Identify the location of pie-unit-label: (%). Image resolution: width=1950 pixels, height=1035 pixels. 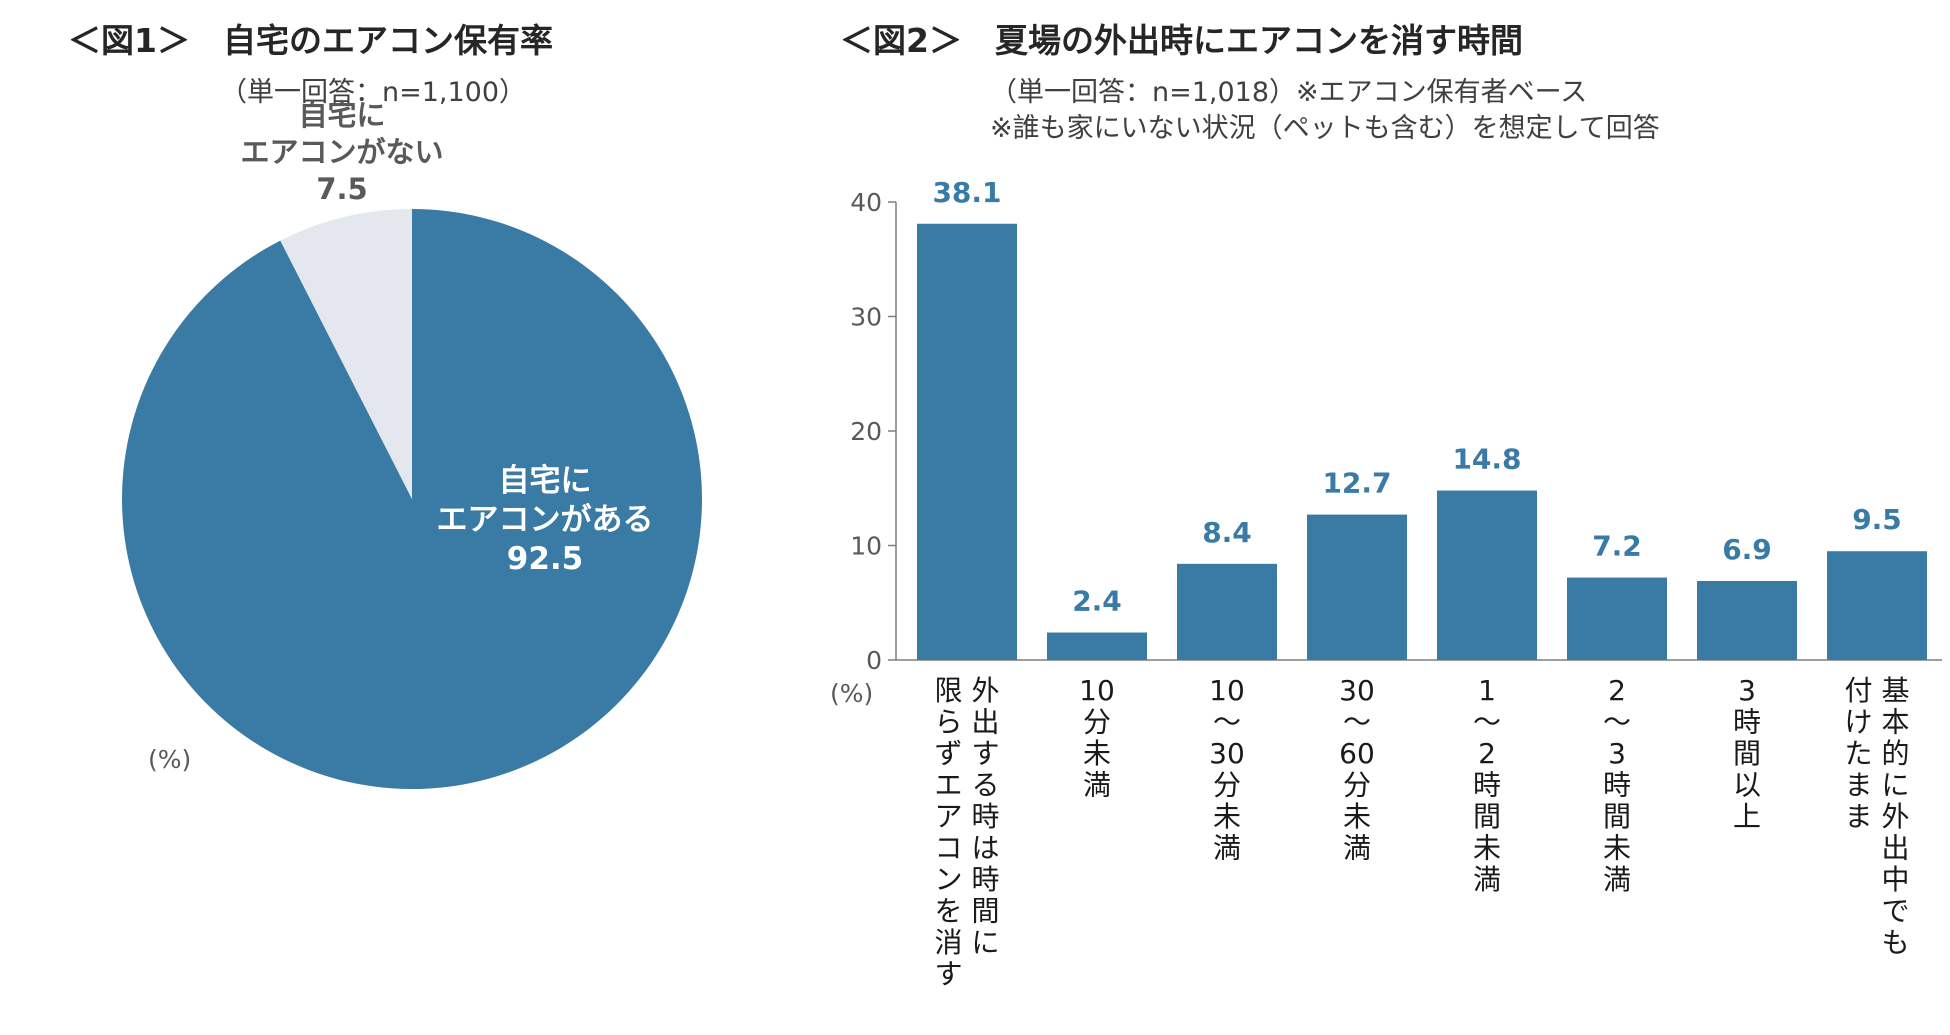
(169, 759).